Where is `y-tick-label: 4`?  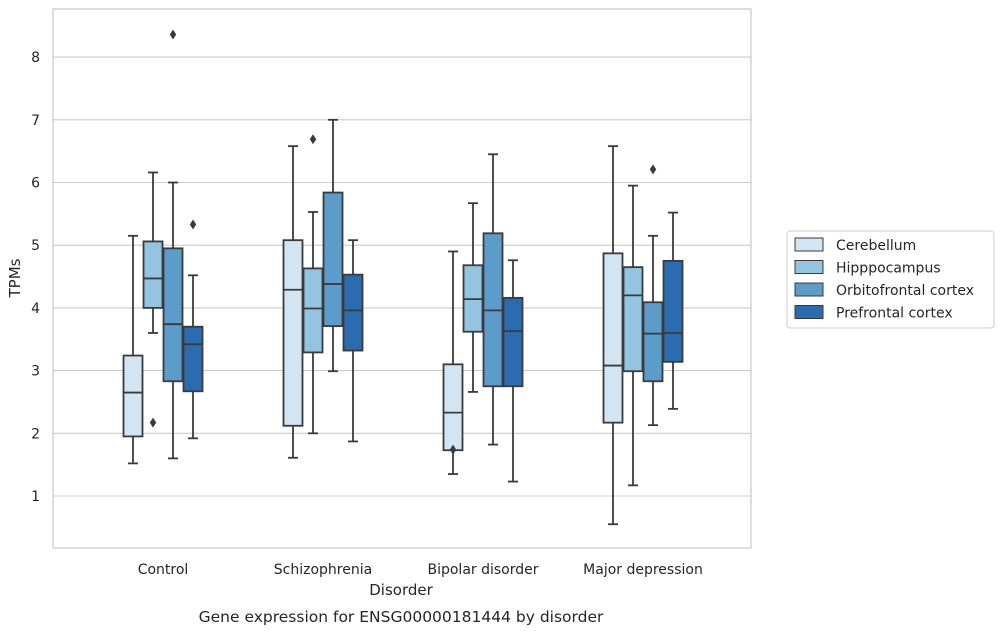
y-tick-label: 4 is located at coordinates (35, 309).